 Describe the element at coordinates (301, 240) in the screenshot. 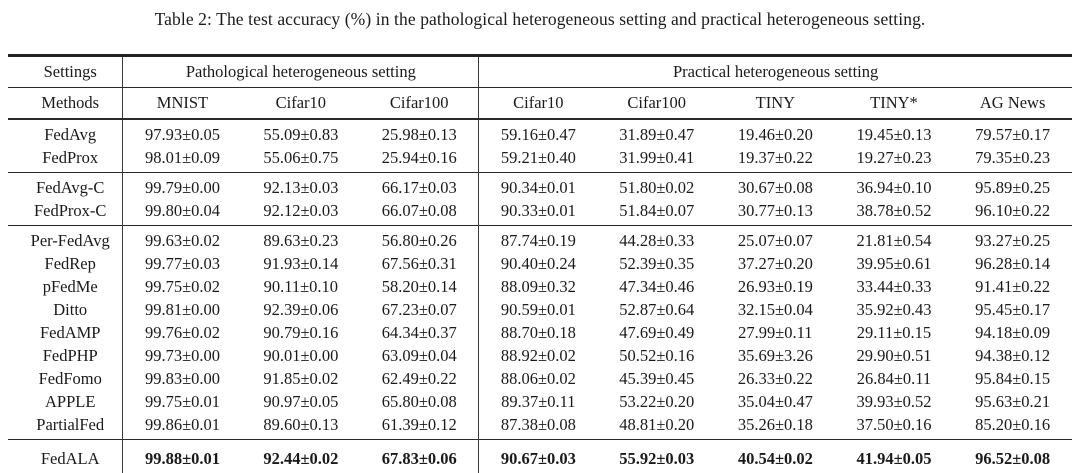

I see `accuracy-cell: 89.63±0.23` at that location.